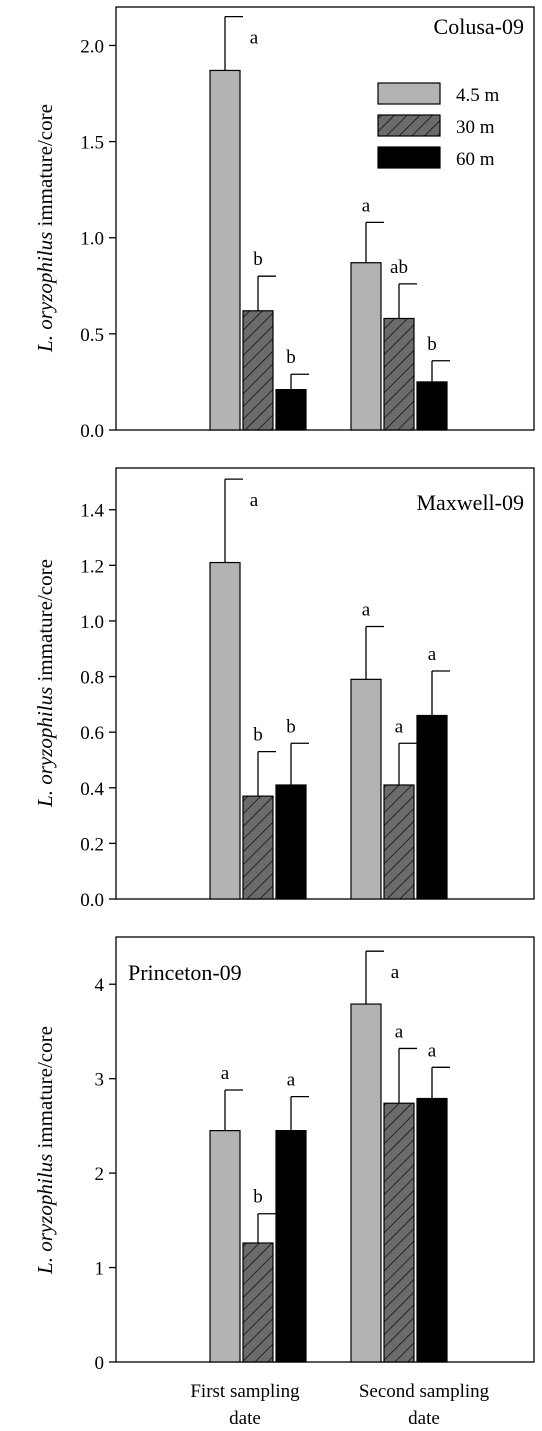 This screenshot has height=1431, width=542. What do you see at coordinates (424, 1391) in the screenshot?
I see `x-category-label-second-line1: Second sampling` at bounding box center [424, 1391].